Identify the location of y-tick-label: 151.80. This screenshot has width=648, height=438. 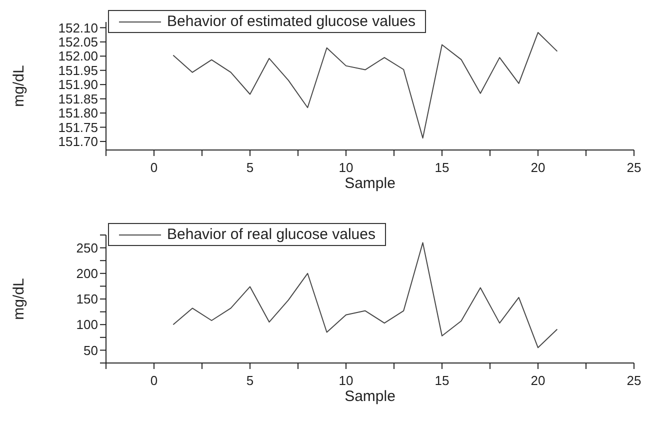
(78, 113).